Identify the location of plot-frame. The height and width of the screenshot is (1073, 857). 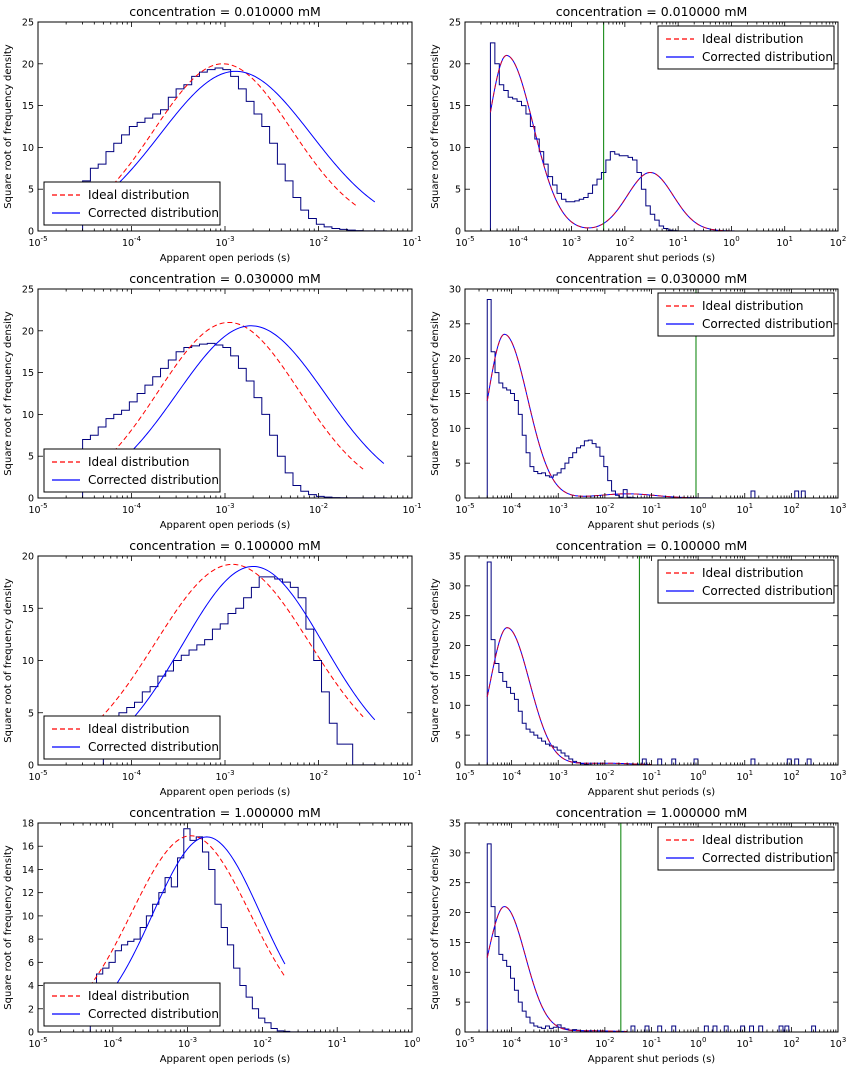
(651, 126).